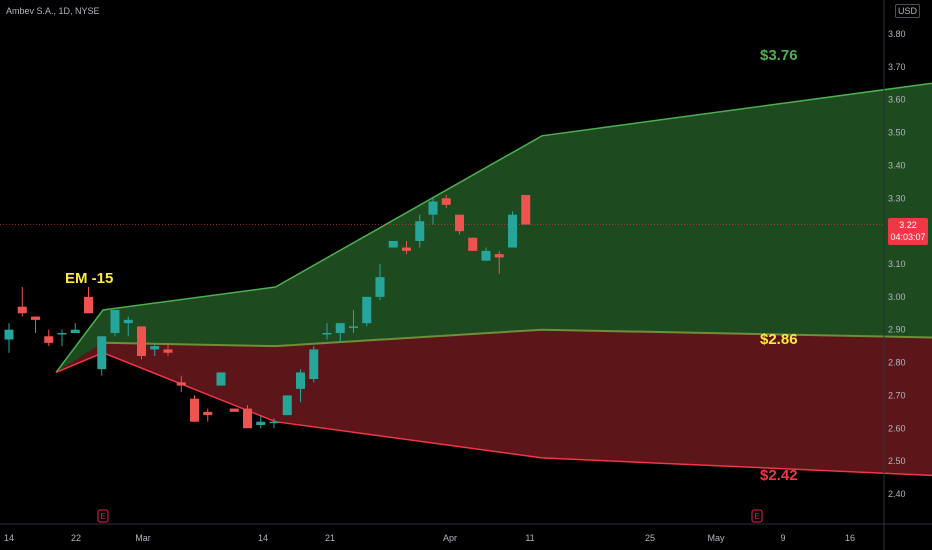 The width and height of the screenshot is (932, 550). I want to click on price-tick-label: 3.30, so click(897, 198).